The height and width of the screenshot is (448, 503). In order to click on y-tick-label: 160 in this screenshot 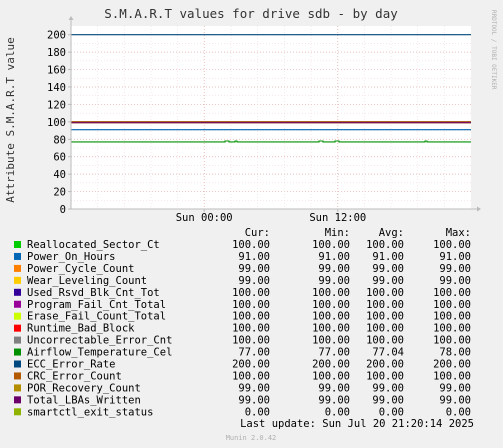, I will do `click(56, 71)`.